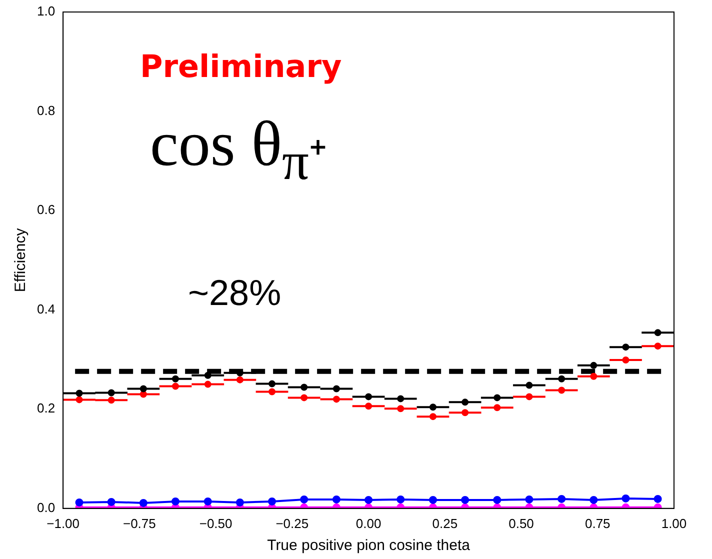 The height and width of the screenshot is (559, 712). What do you see at coordinates (597, 523) in the screenshot?
I see `x-tick-label: 0.75` at bounding box center [597, 523].